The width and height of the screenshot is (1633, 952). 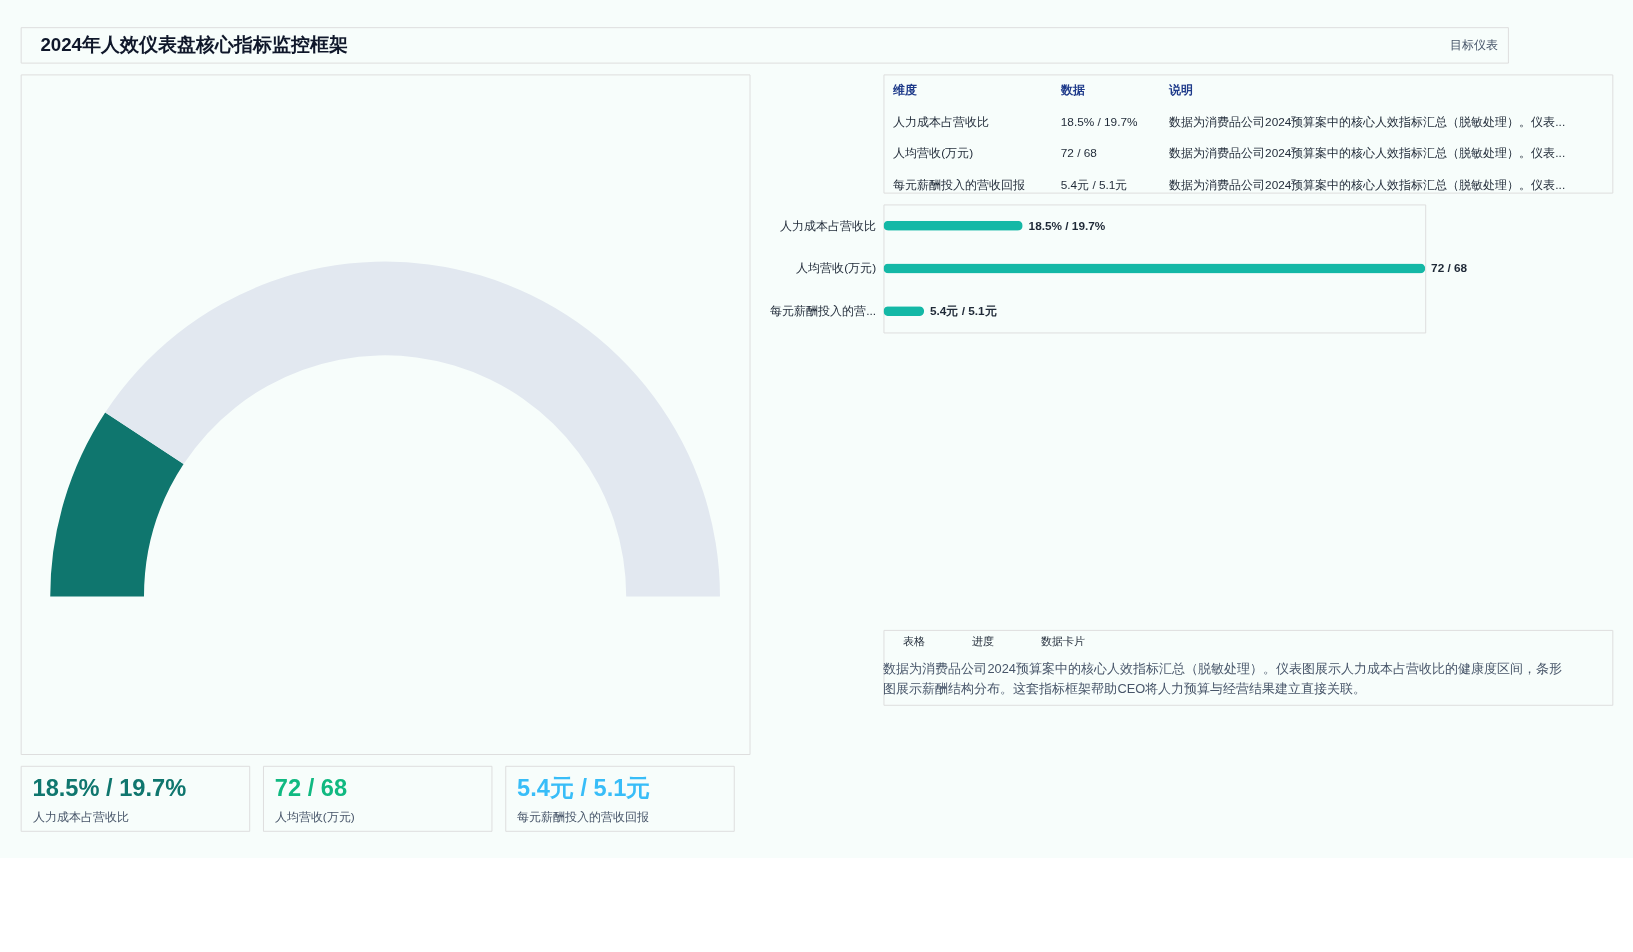 I want to click on data-label: 5.4元 / 5.1元, so click(x=963, y=311).